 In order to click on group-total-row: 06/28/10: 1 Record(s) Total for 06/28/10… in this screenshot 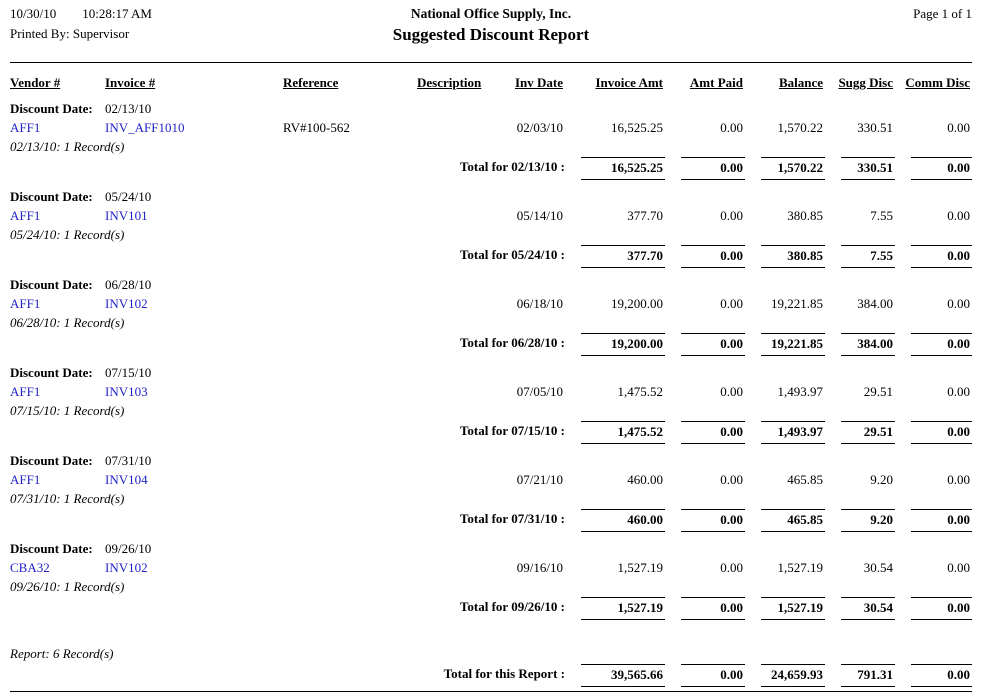, I will do `click(491, 334)`.